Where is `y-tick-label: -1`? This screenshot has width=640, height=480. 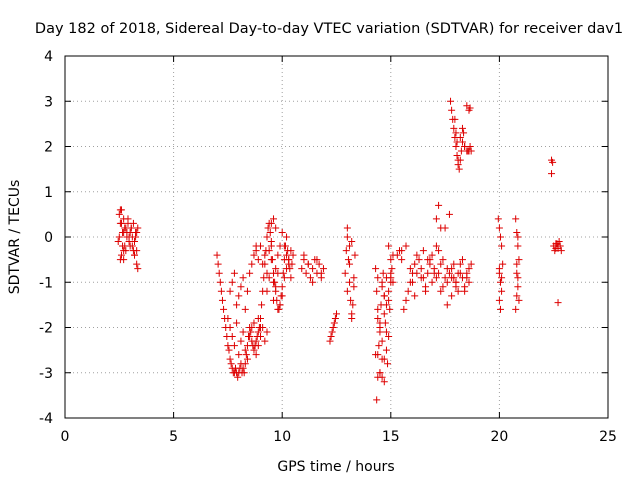
y-tick-label: -1 is located at coordinates (46, 283).